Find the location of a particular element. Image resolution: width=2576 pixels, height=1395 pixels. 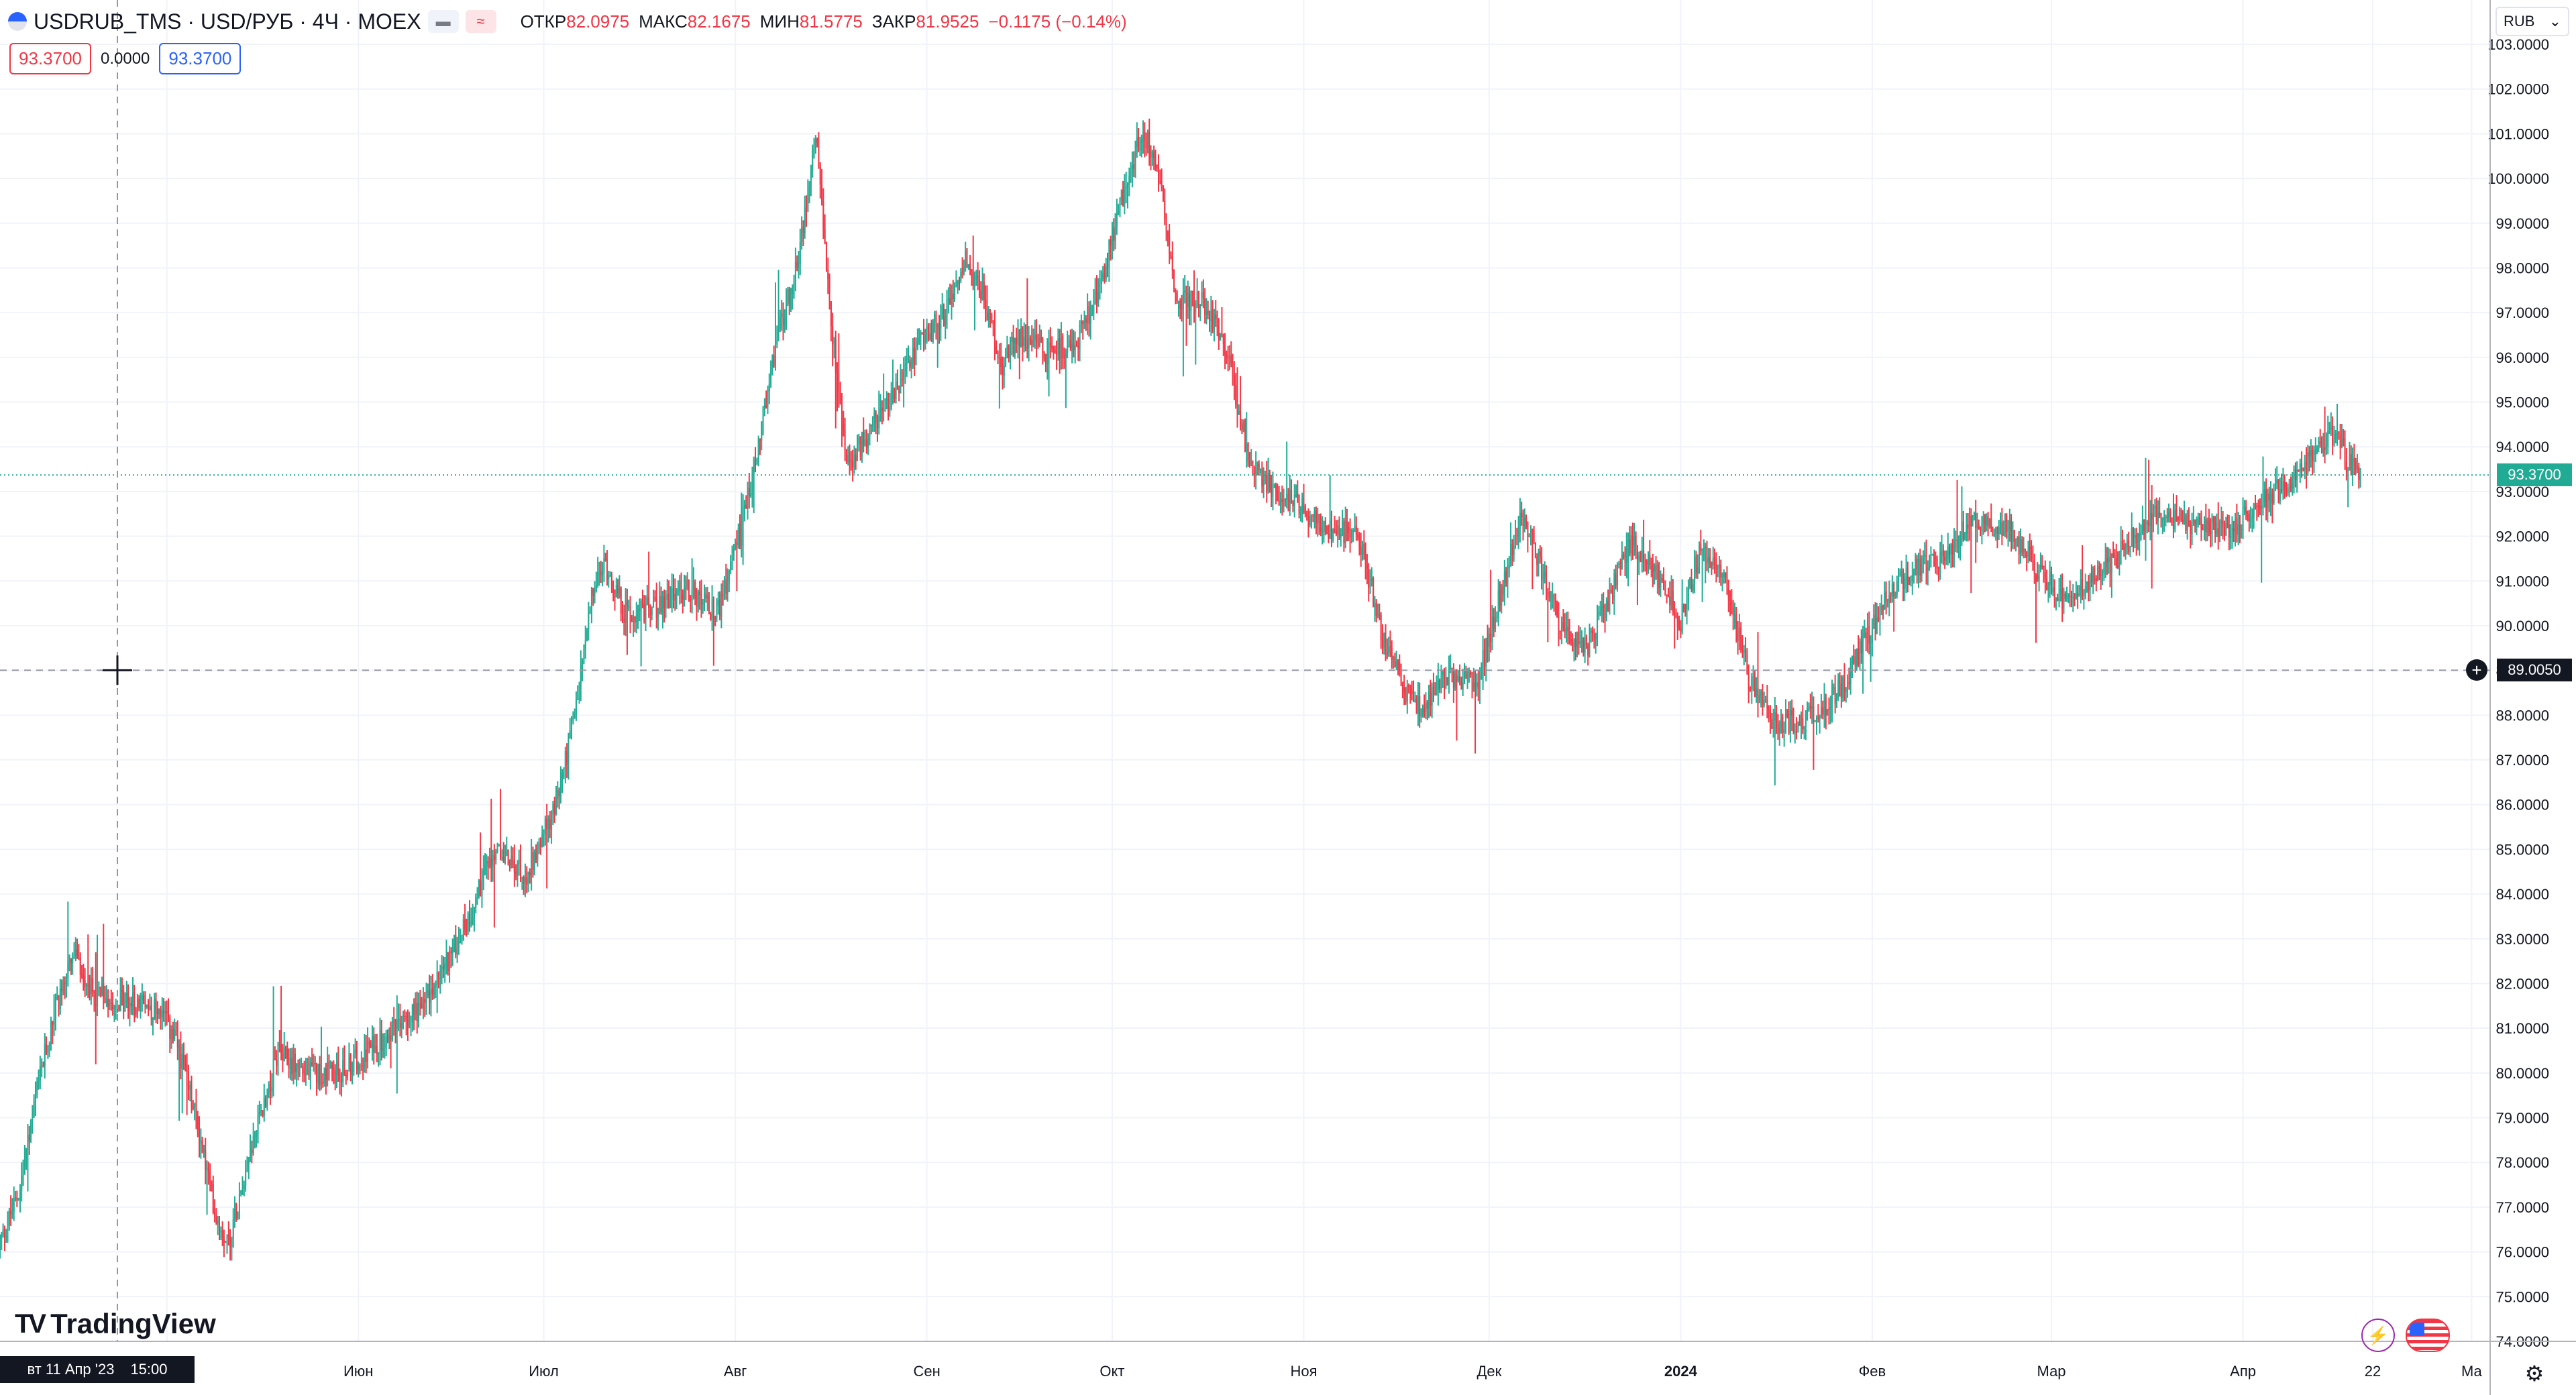

sell-price-button: 93.3700 is located at coordinates (50, 58).